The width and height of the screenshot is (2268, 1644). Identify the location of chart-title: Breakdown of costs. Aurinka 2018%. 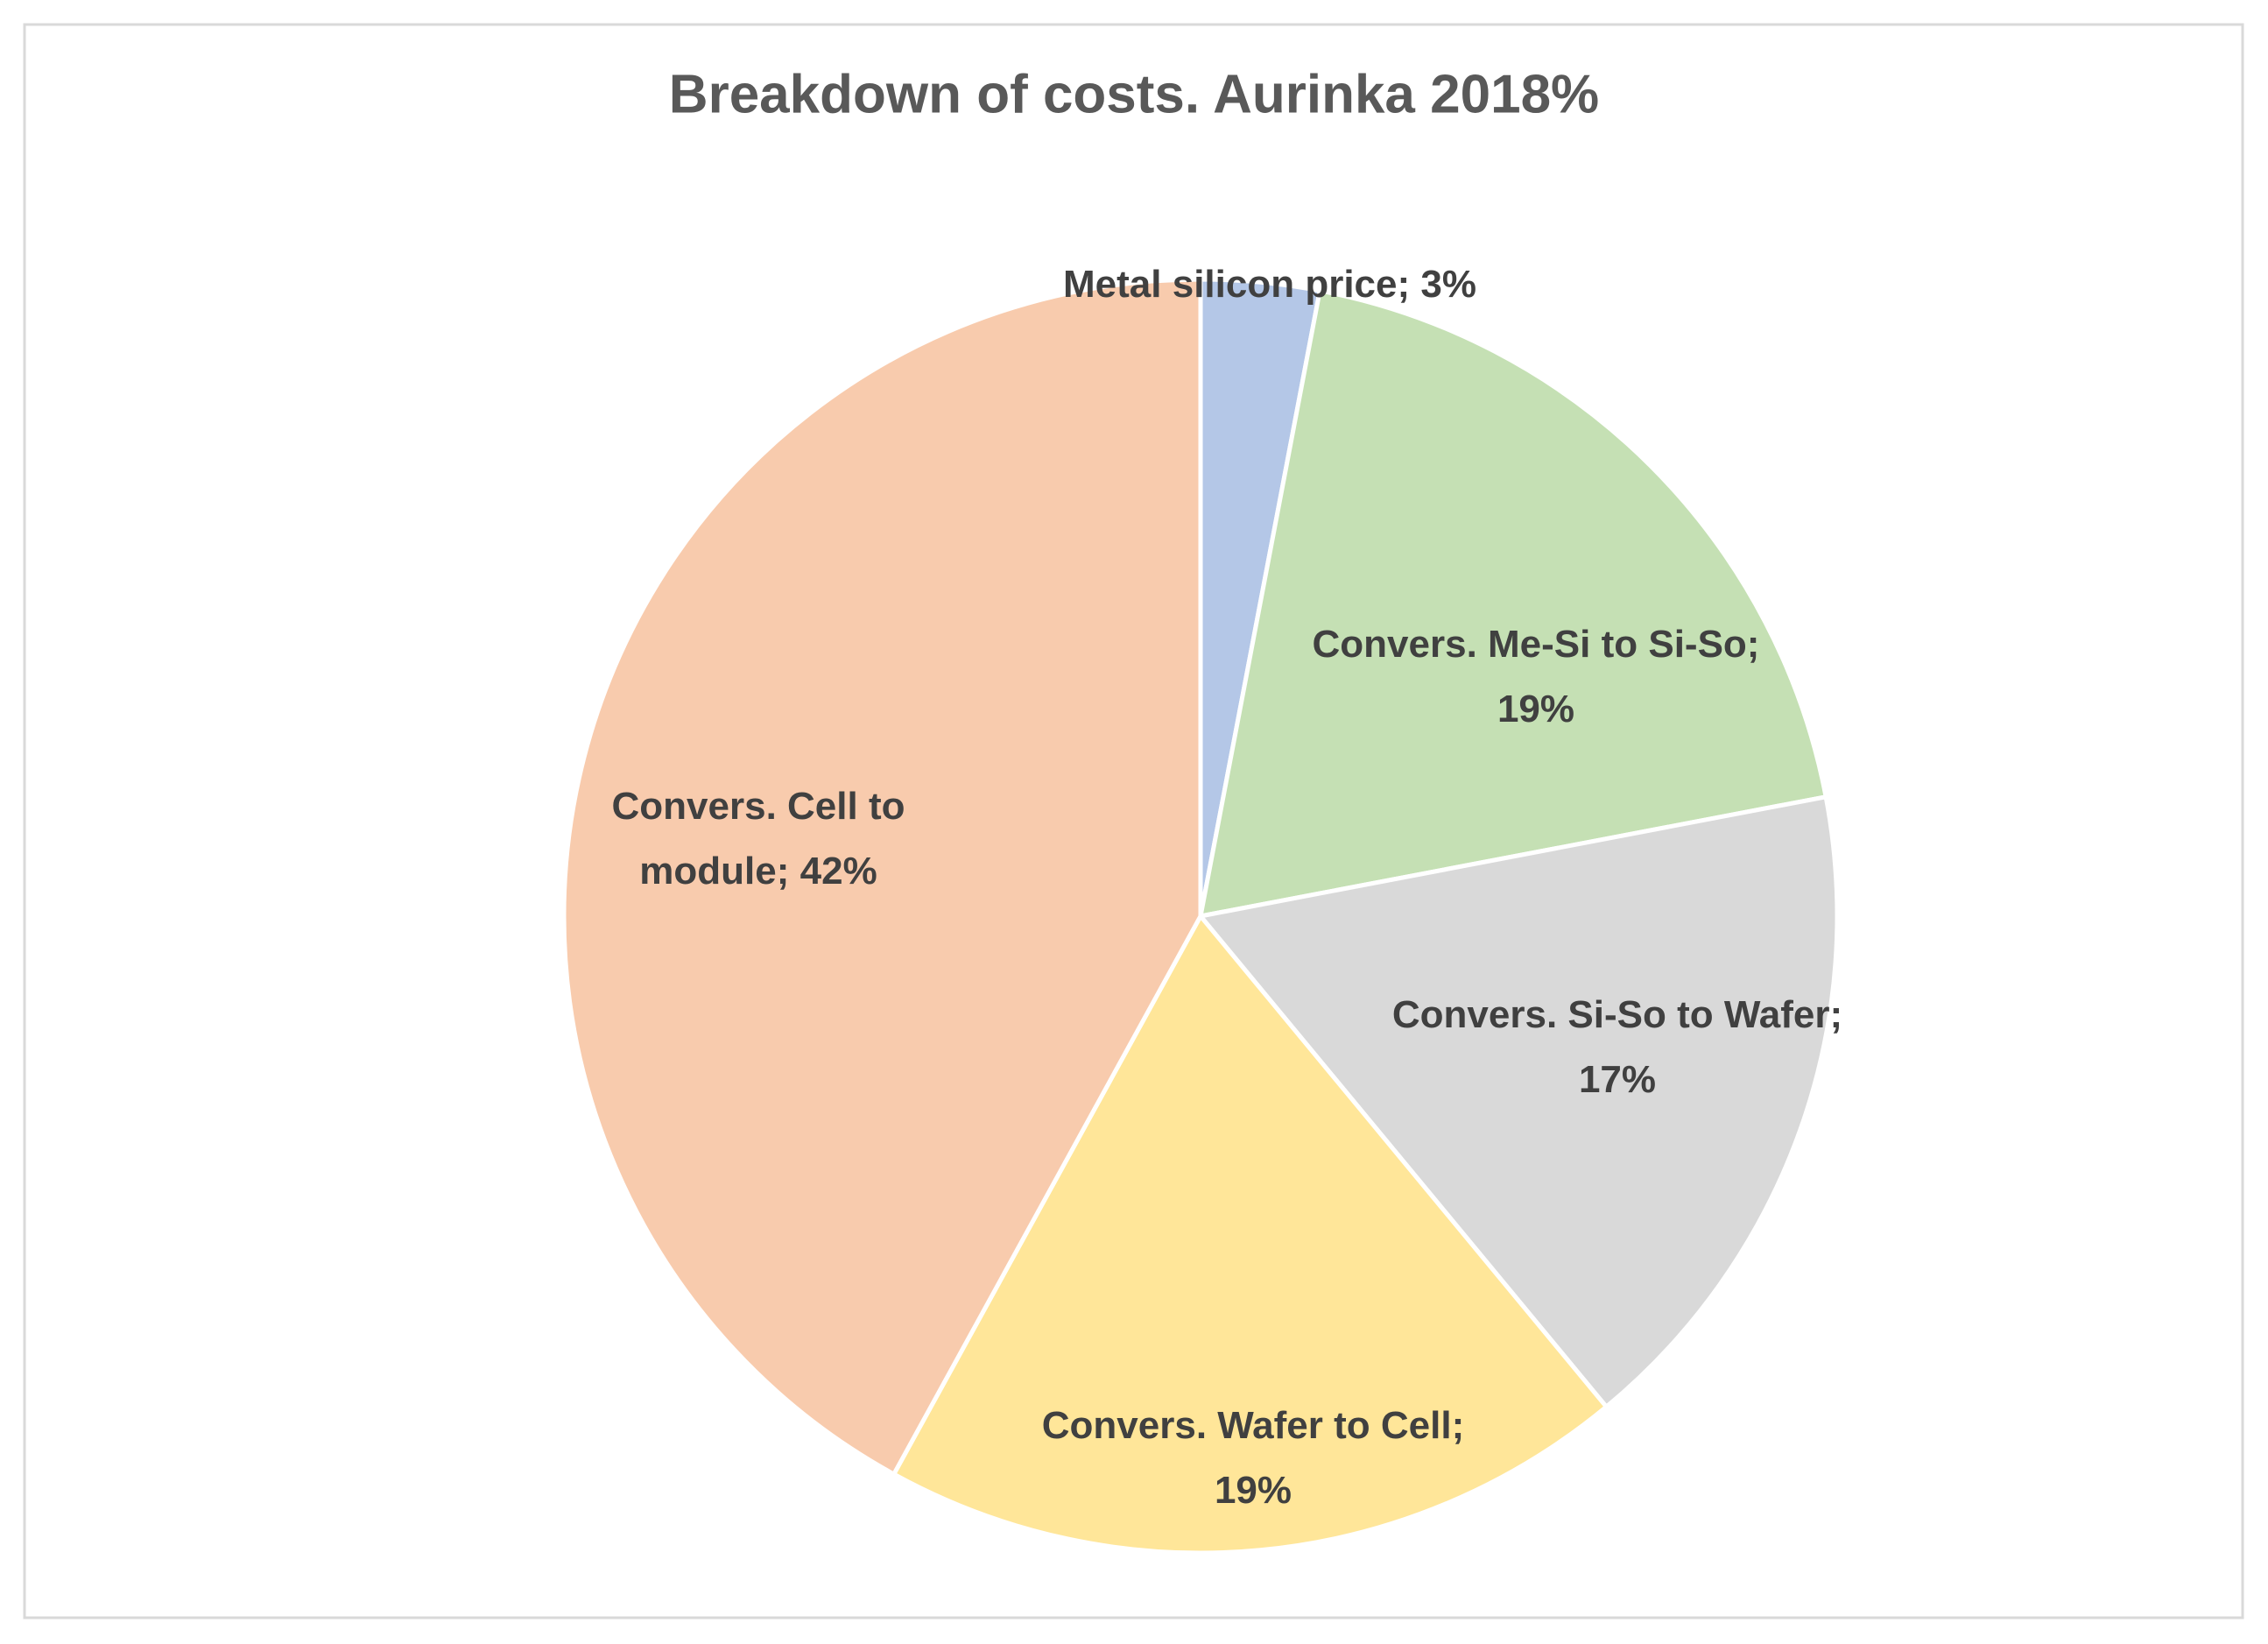
(1134, 94).